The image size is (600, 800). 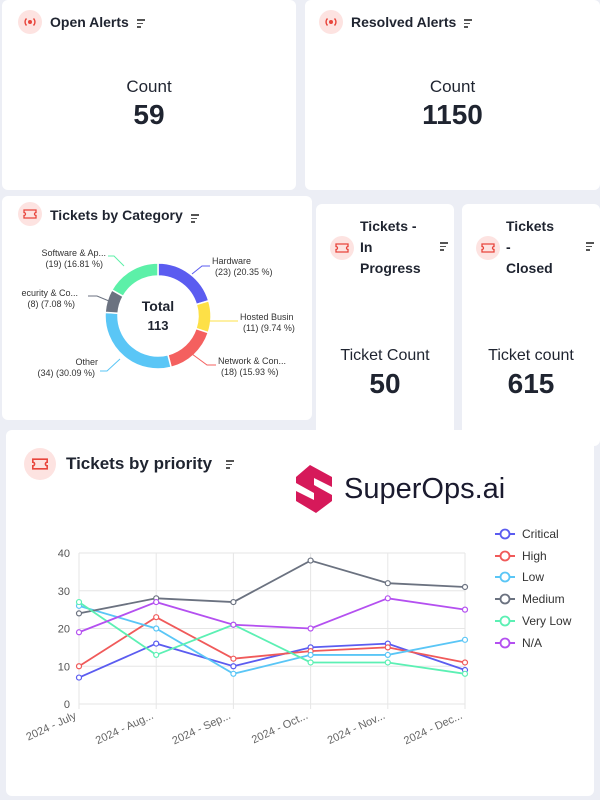 I want to click on legend-item: Very Low, so click(x=532, y=621).